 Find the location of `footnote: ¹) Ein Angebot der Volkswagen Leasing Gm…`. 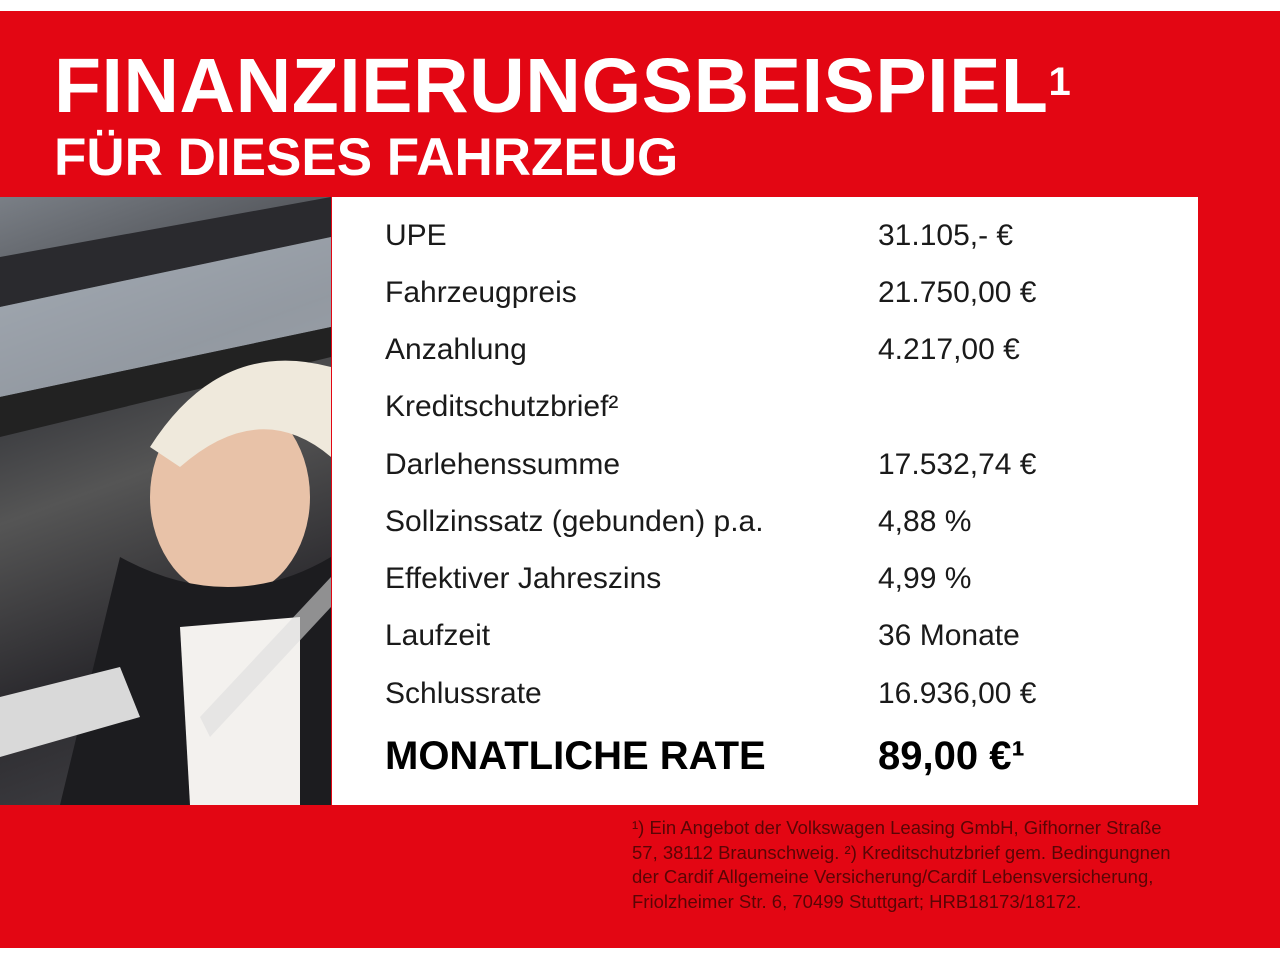

footnote: ¹) Ein Angebot der Volkswagen Leasing Gm… is located at coordinates (901, 864).